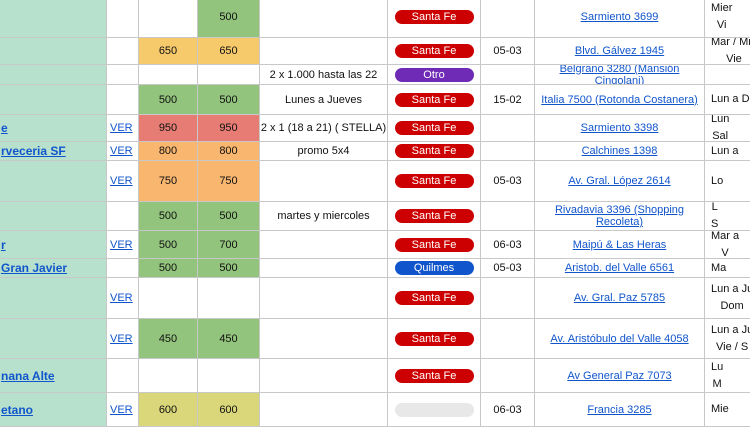  Describe the element at coordinates (168, 410) in the screenshot. I see `price-cell: 600` at that location.